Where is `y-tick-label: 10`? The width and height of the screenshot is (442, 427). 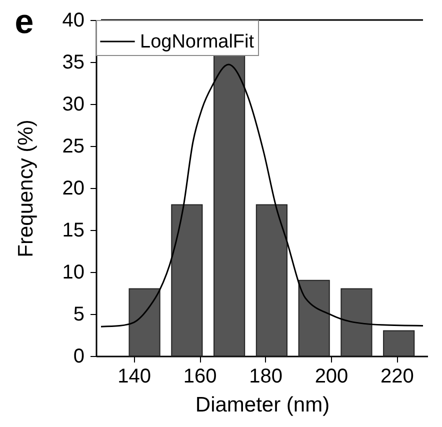 y-tick-label: 10 is located at coordinates (73, 273).